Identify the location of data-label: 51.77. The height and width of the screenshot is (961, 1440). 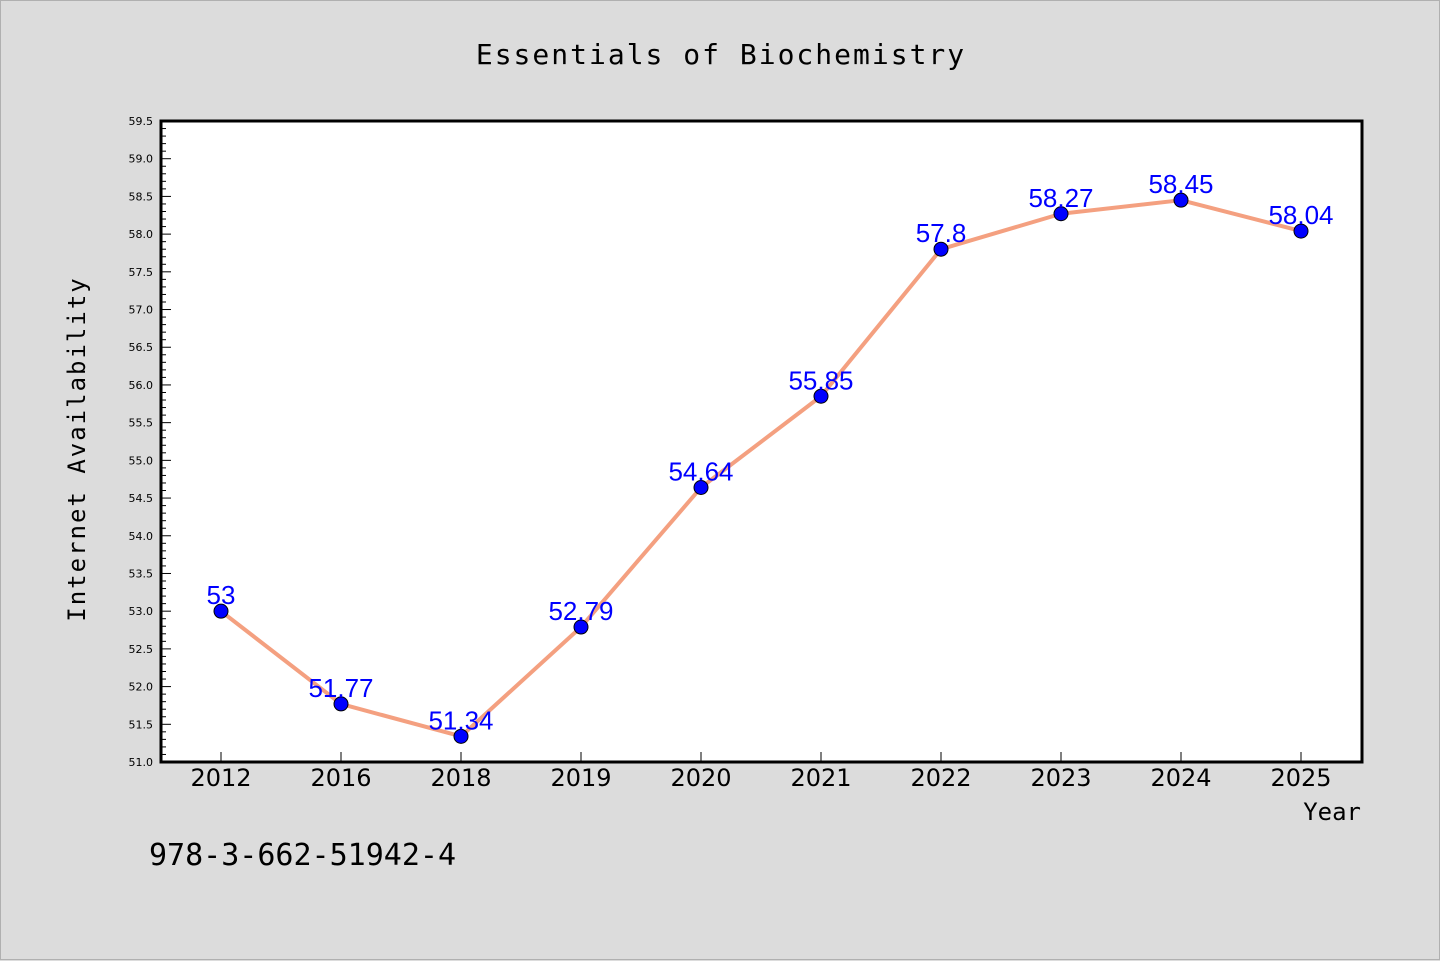
(340, 688).